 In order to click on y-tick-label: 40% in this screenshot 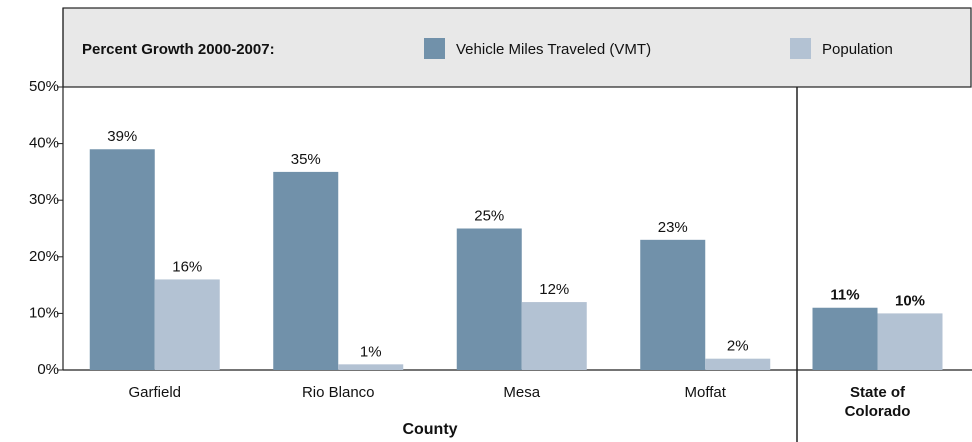, I will do `click(44, 143)`.